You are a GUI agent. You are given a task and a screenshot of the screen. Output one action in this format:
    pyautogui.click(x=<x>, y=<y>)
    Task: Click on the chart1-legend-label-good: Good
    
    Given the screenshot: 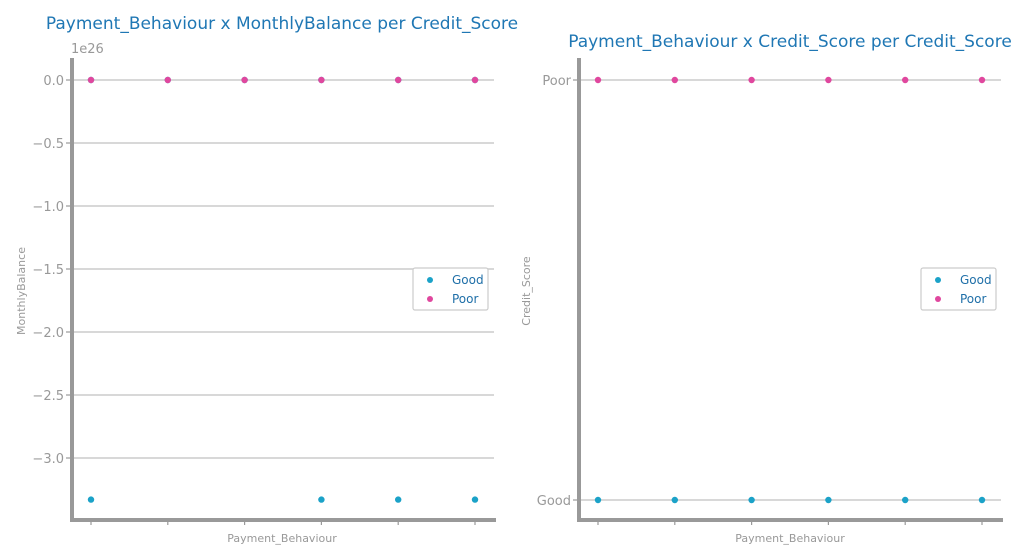 What is the action you would take?
    pyautogui.click(x=468, y=280)
    